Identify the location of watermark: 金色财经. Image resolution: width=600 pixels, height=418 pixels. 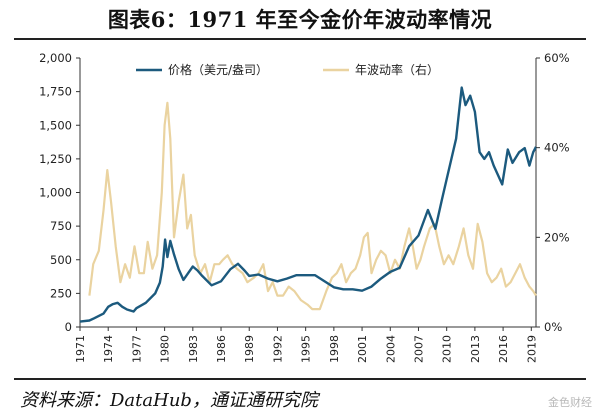
(570, 402).